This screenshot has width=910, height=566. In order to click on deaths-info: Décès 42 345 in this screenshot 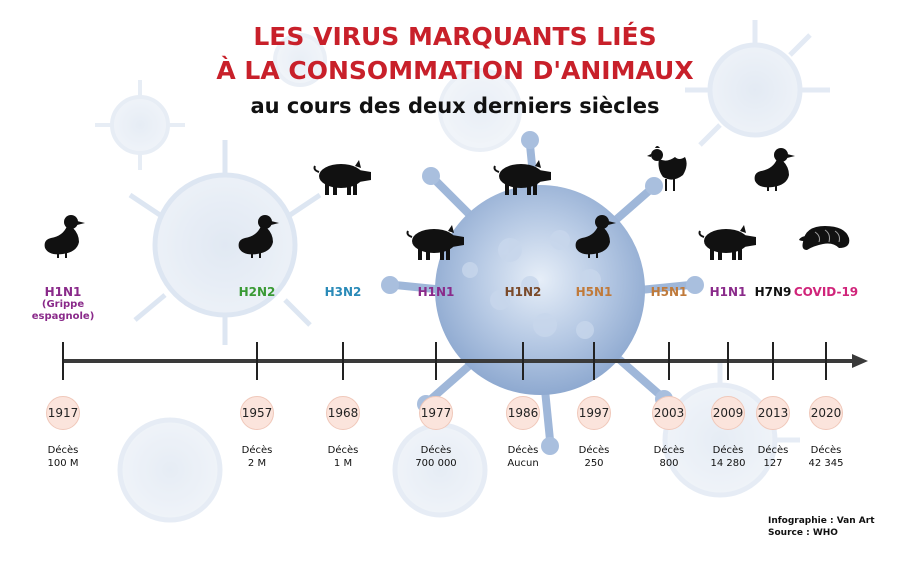, I will do `click(826, 457)`.